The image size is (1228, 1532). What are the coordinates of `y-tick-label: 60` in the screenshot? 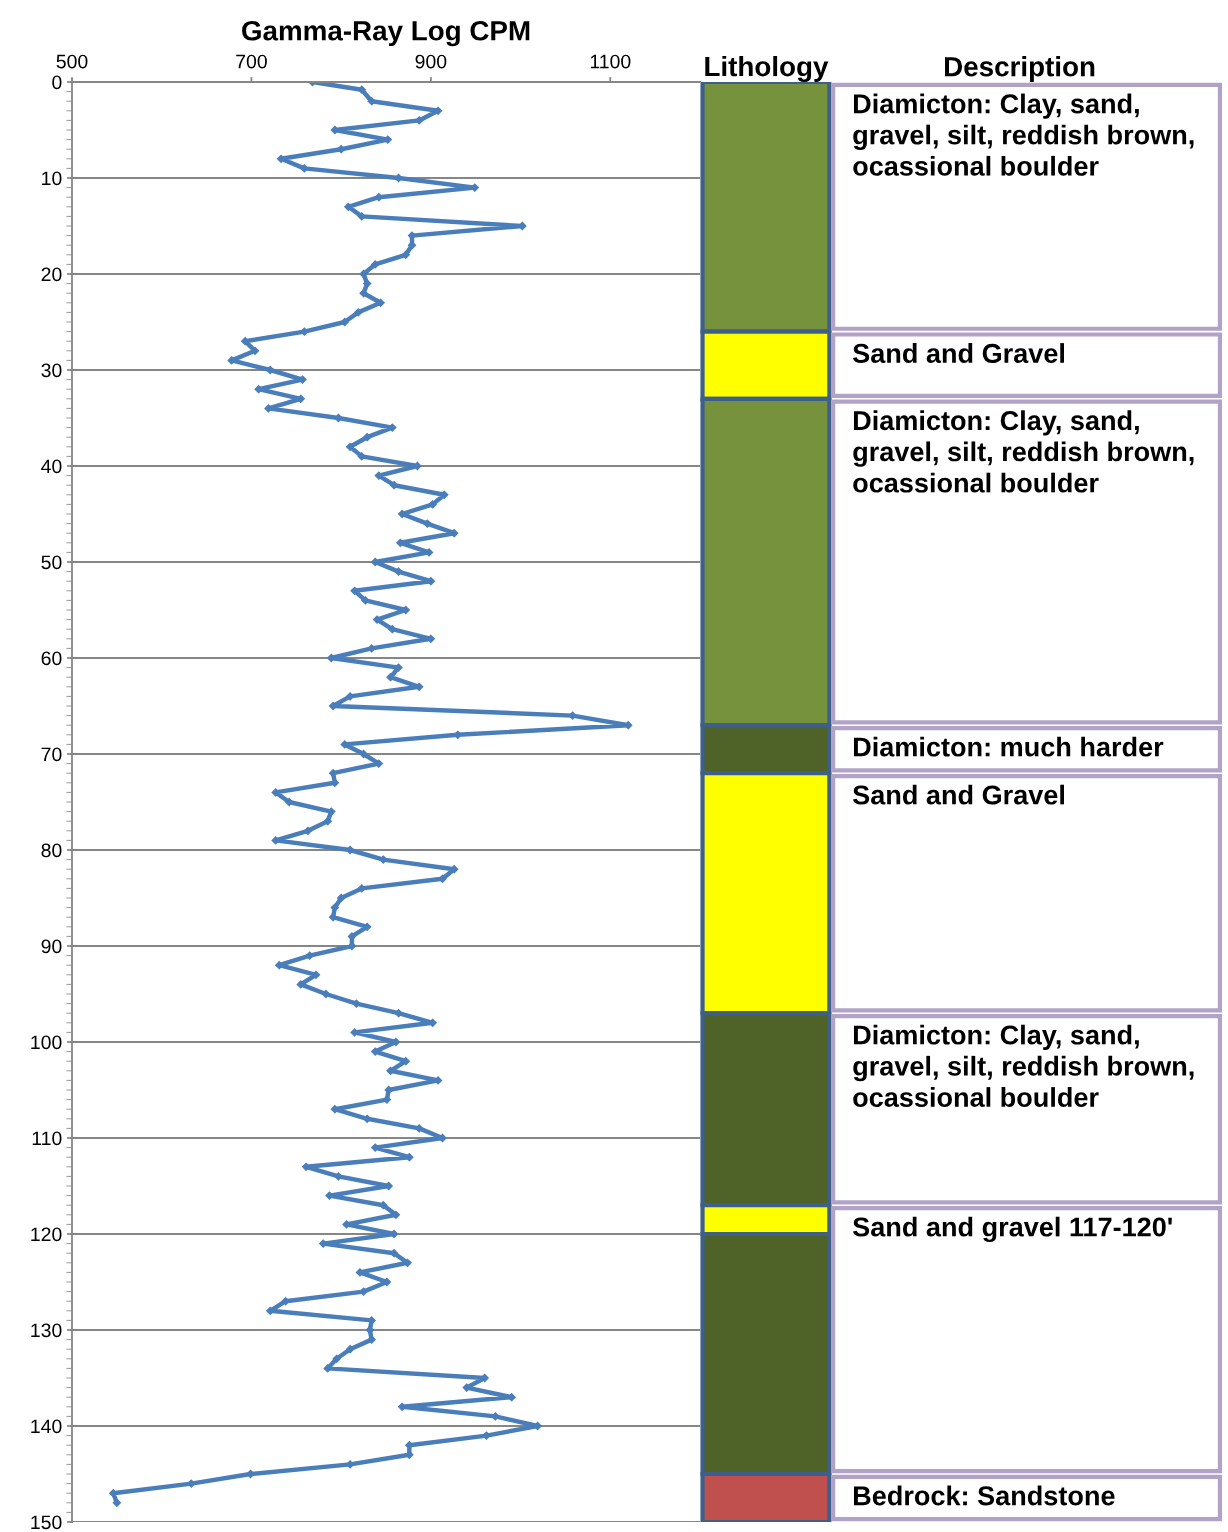 It's located at (51, 658).